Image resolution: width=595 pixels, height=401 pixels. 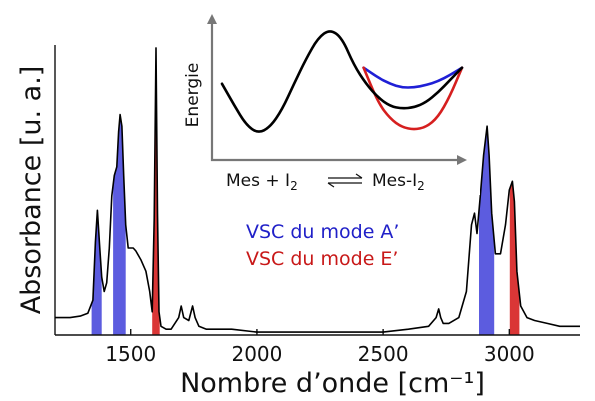 What do you see at coordinates (130, 354) in the screenshot?
I see `x-tick-label-0: 1500` at bounding box center [130, 354].